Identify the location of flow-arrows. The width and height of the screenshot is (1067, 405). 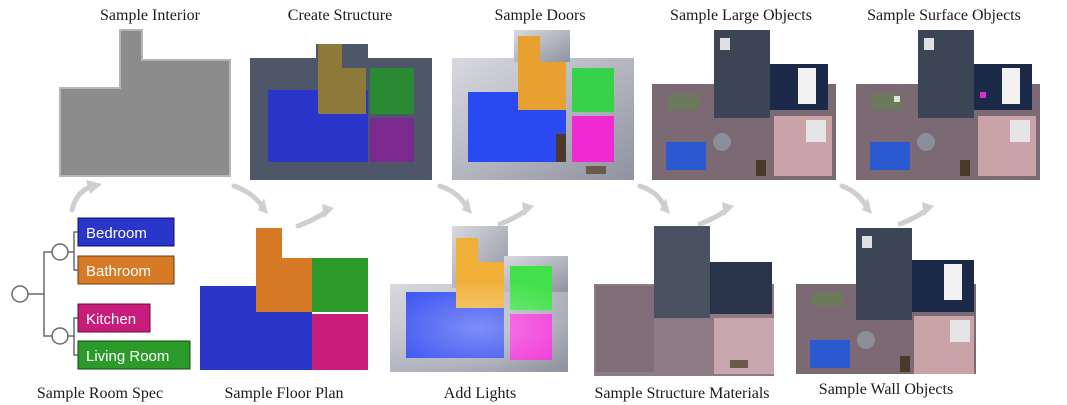
(499, 206).